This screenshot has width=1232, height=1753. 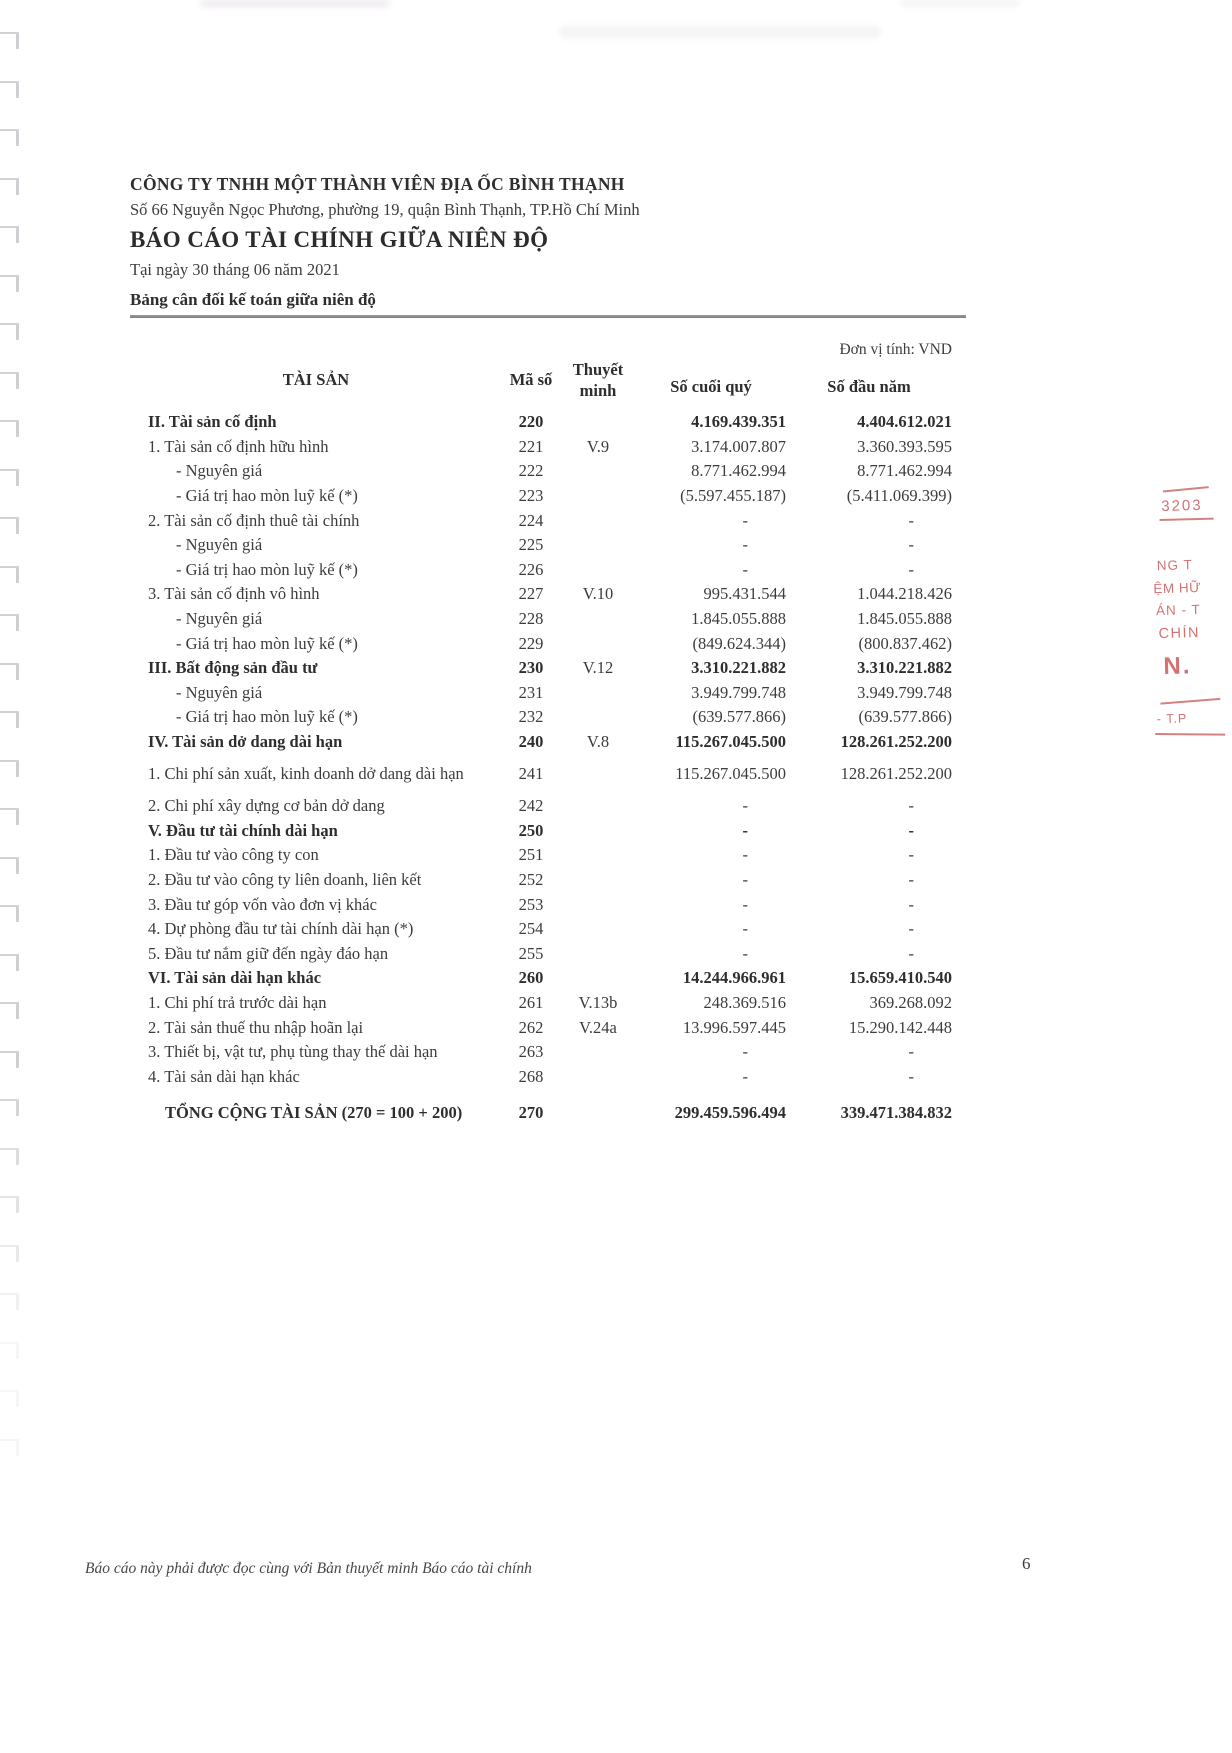 I want to click on table-row: 2. Tài sản cố định thuê tài chính 224 - -, so click(x=541, y=520).